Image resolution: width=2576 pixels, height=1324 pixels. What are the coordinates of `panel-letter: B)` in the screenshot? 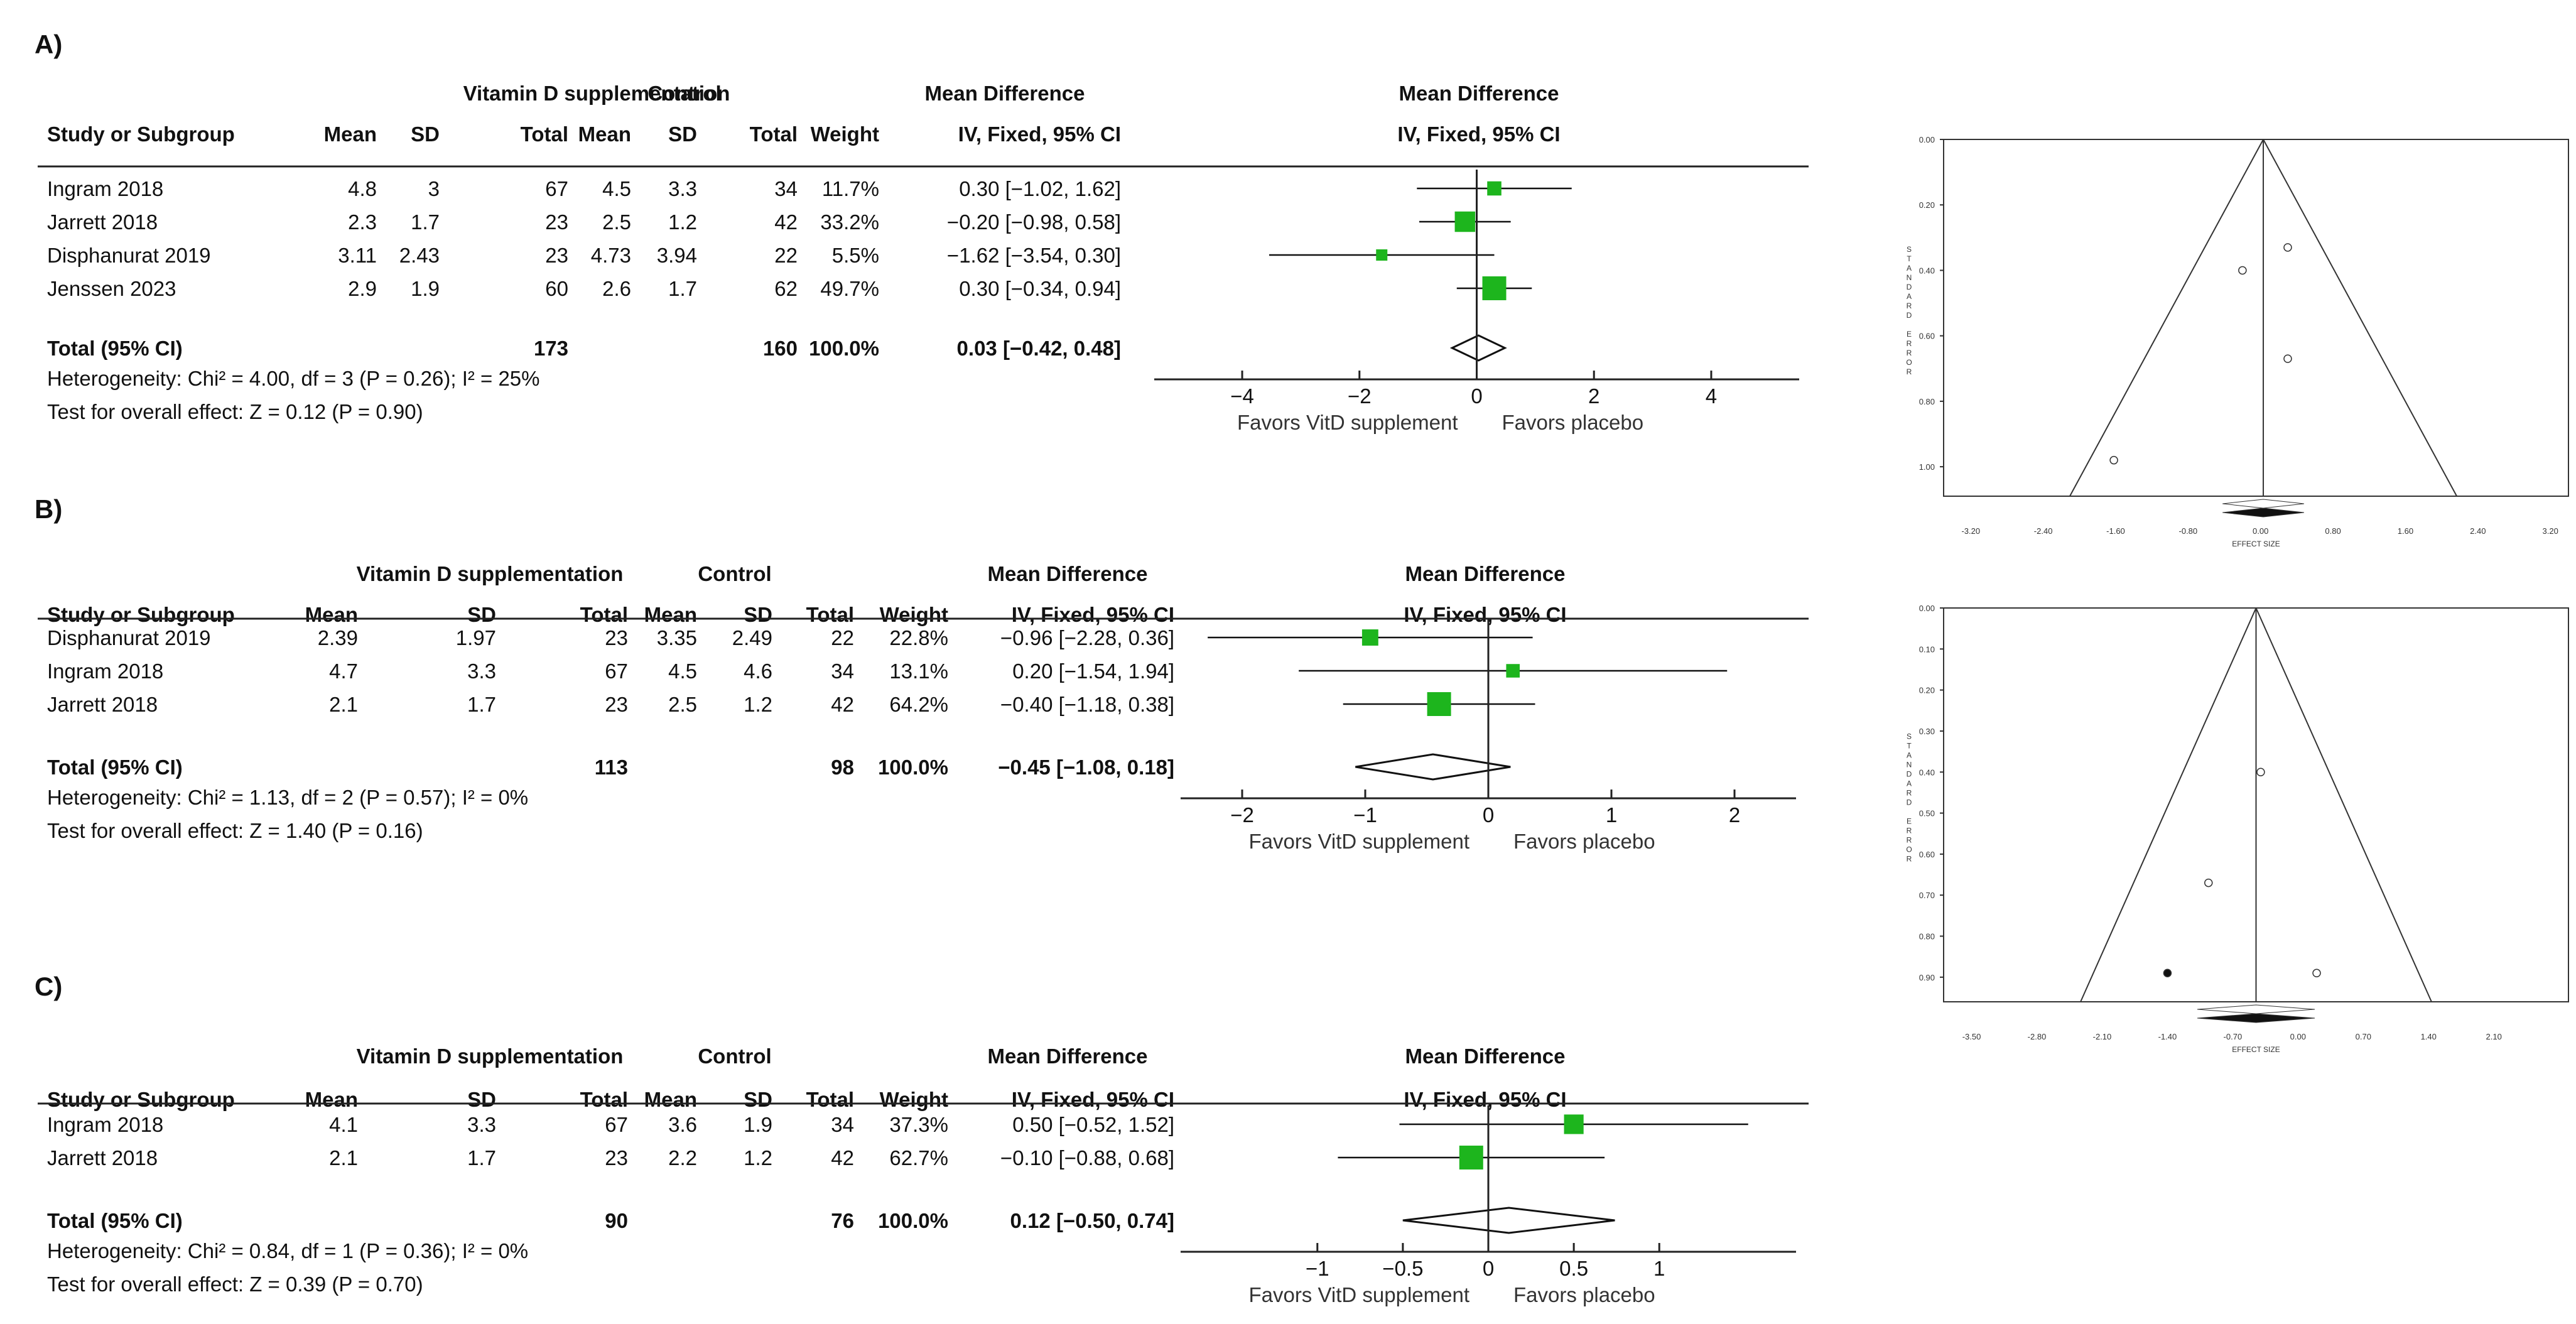 It's located at (48, 509).